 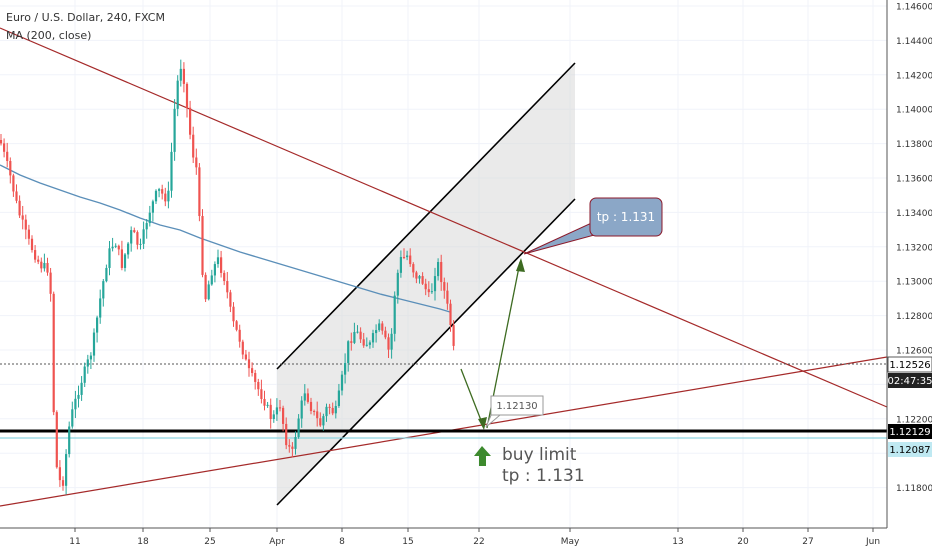 What do you see at coordinates (593, 226) in the screenshot?
I see `tp-callout: tp : 1.131` at bounding box center [593, 226].